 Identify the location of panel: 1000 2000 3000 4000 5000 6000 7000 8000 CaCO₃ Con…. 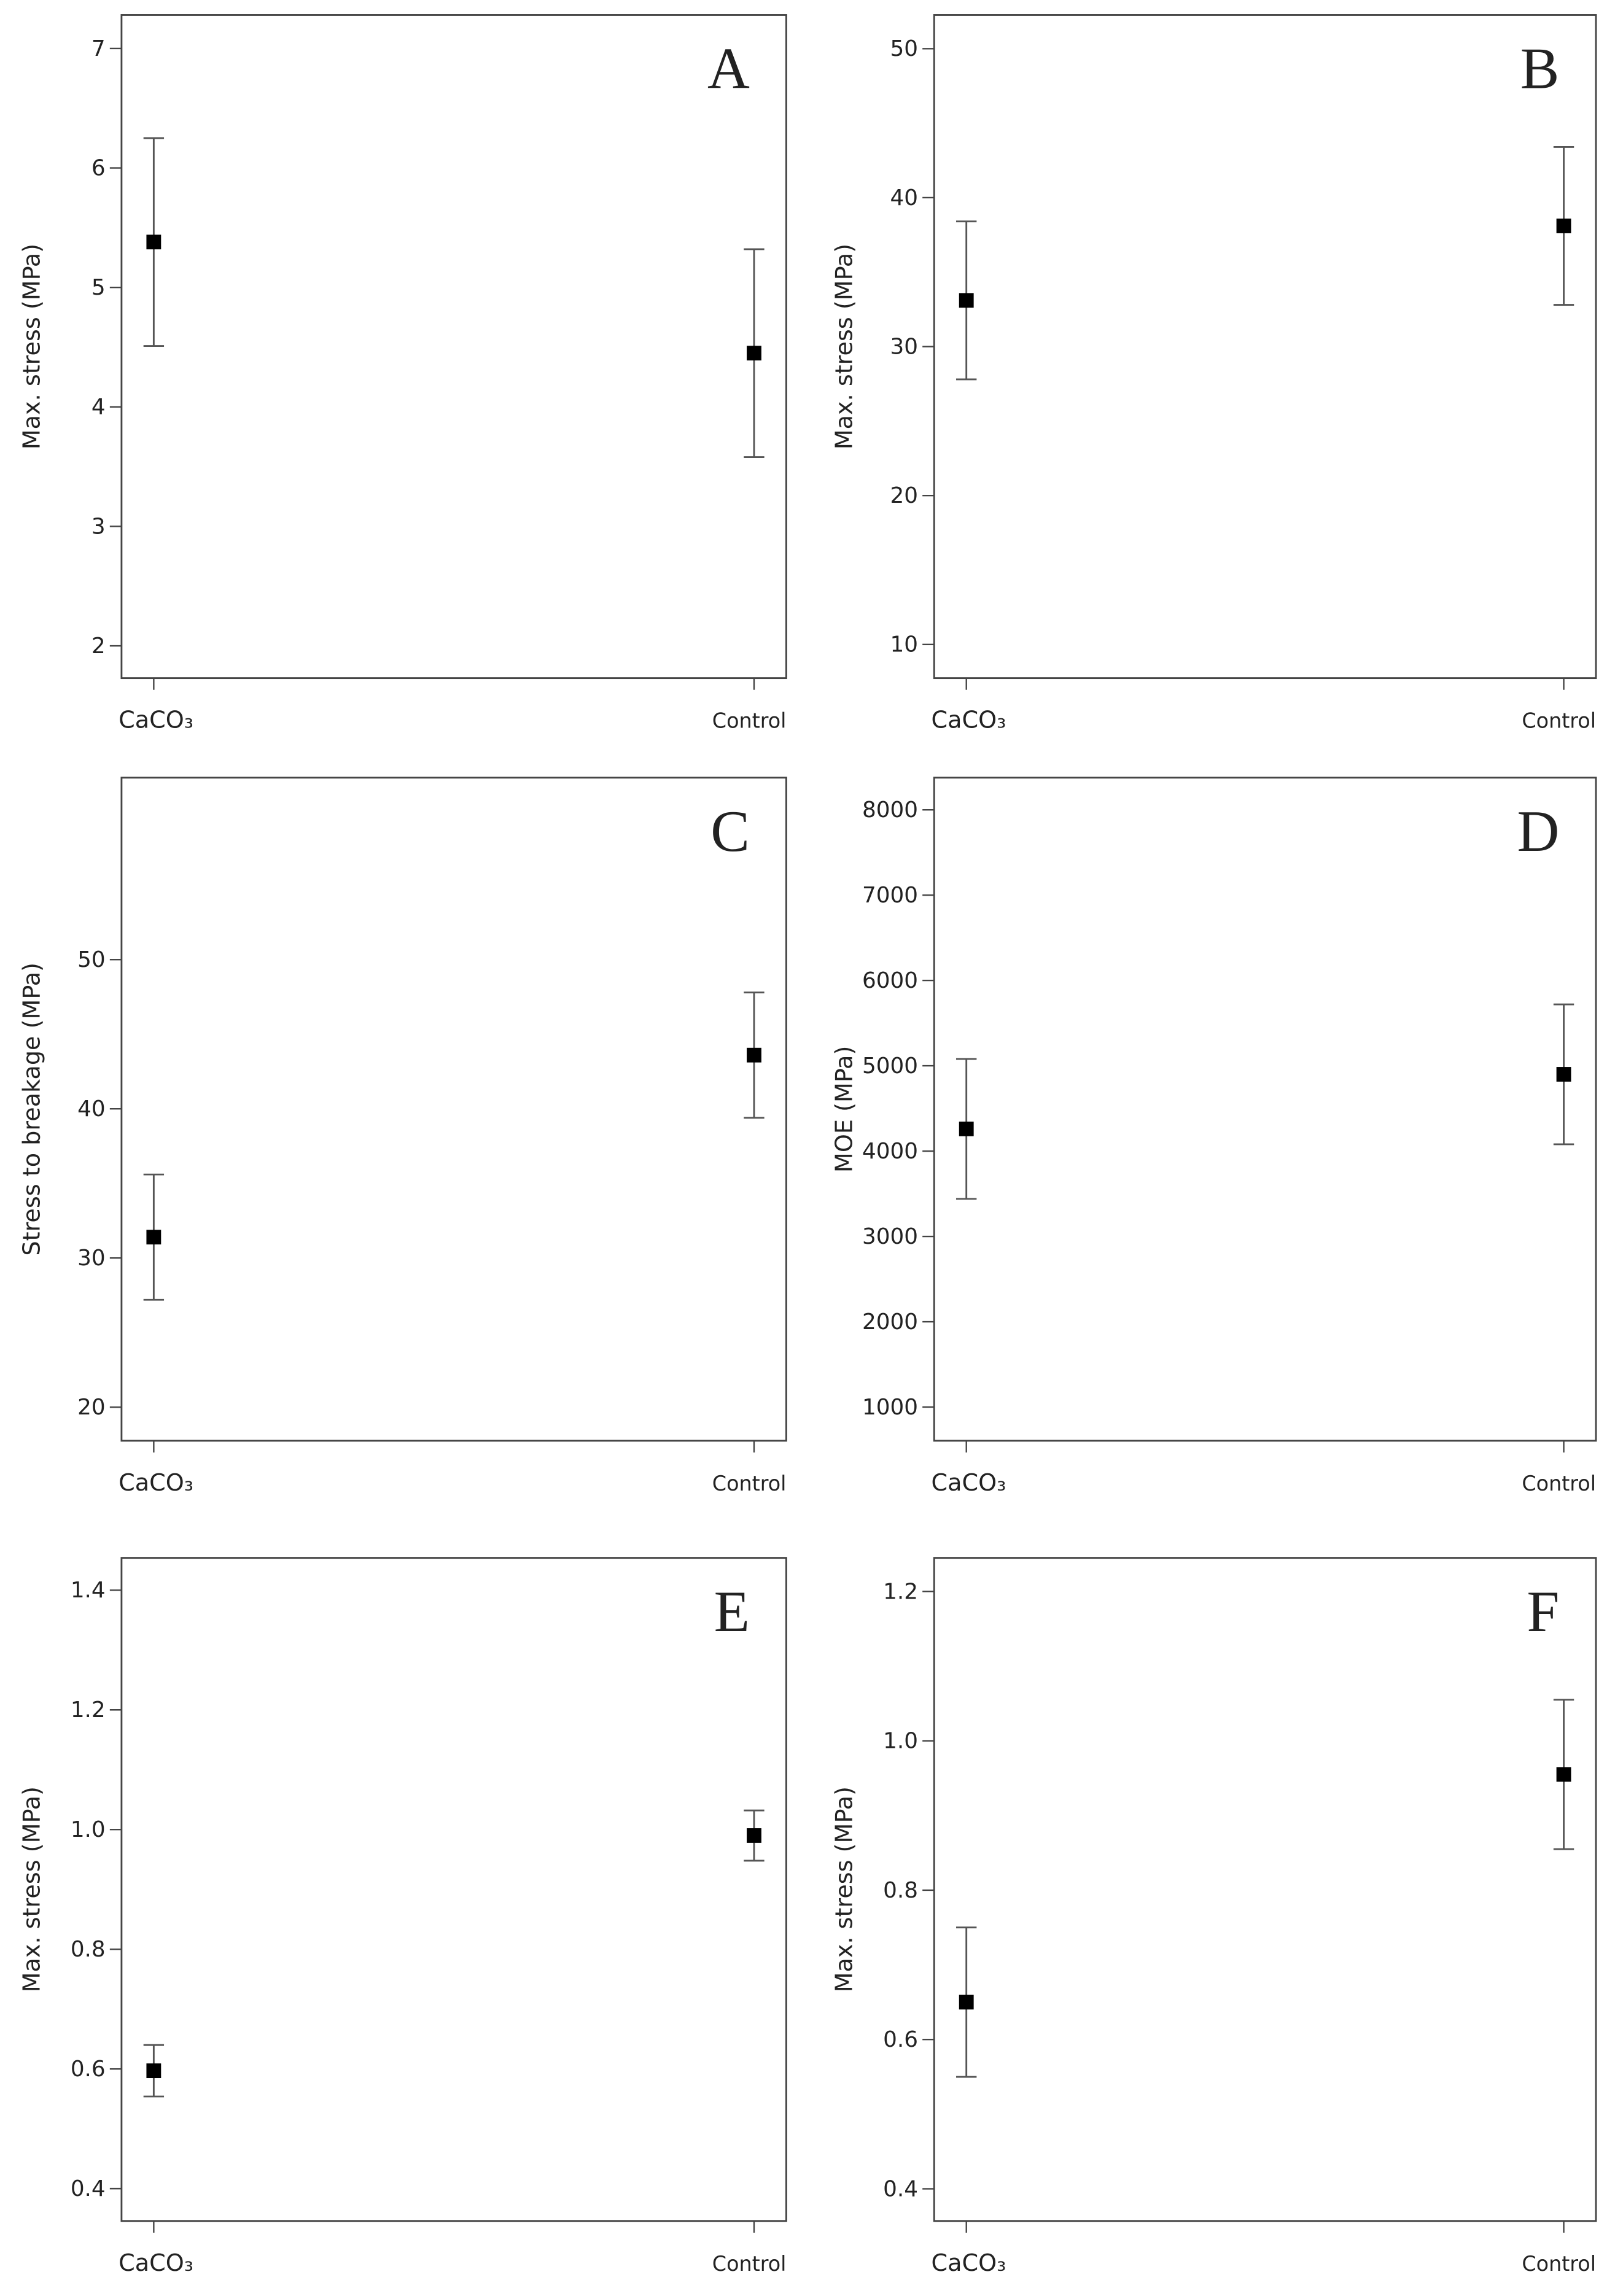
(1214, 1136).